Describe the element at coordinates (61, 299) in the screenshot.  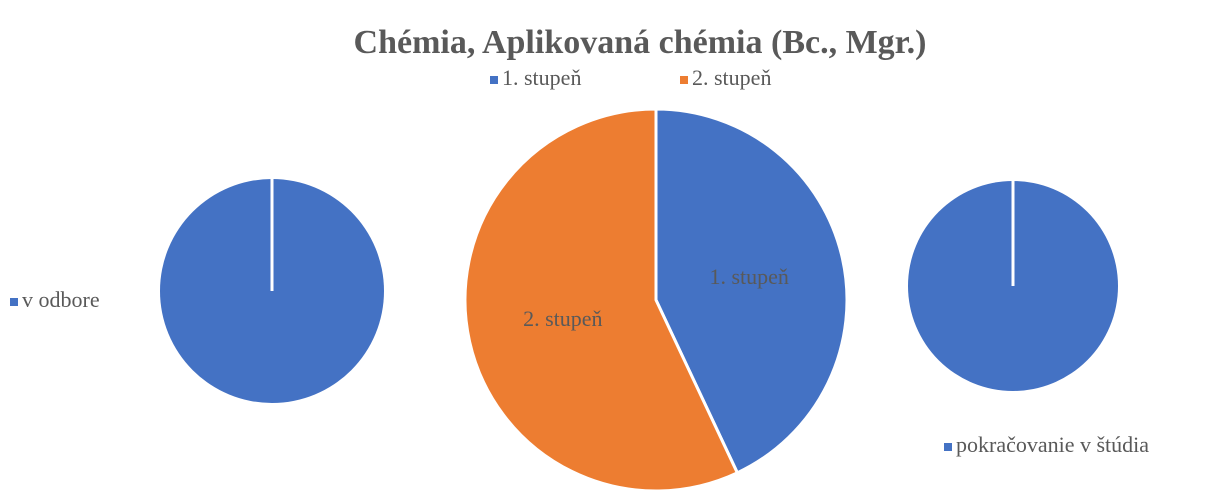
I see `legend-label: v odbore` at that location.